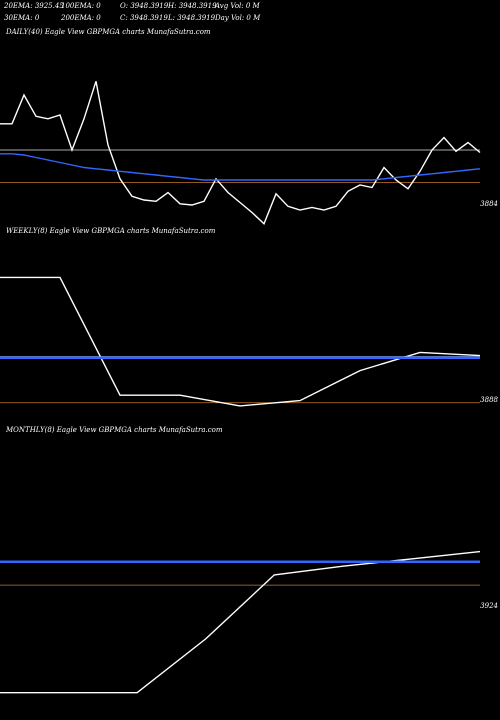 The width and height of the screenshot is (500, 720). I want to click on ema30-label: 30EMA: 0, so click(22, 18).